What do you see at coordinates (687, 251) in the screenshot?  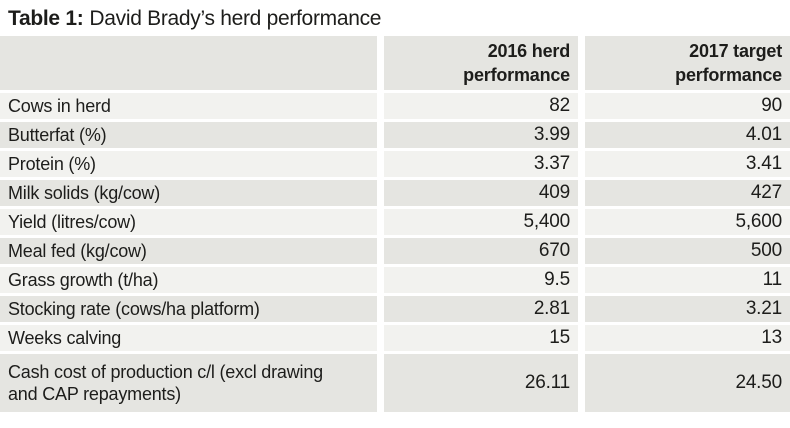 I see `row-value-2017: 500` at bounding box center [687, 251].